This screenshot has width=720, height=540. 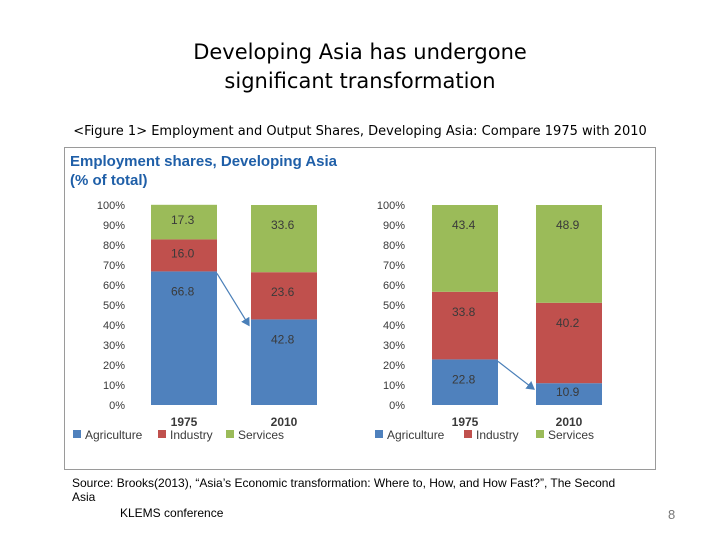 What do you see at coordinates (394, 266) in the screenshot?
I see `output-ytick-label: 70%` at bounding box center [394, 266].